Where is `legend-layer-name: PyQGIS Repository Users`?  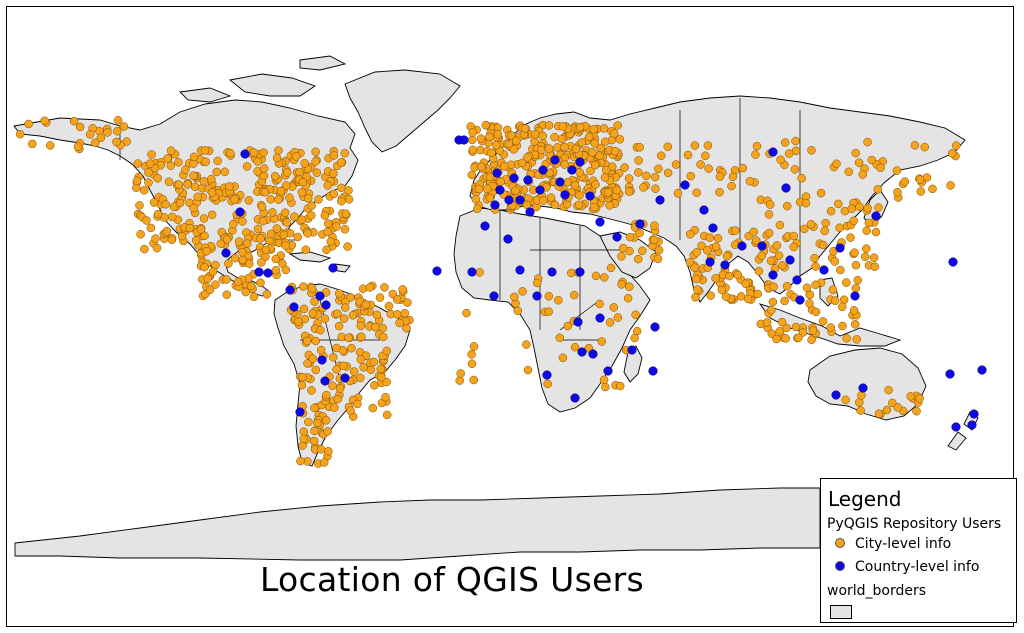 legend-layer-name: PyQGIS Repository Users is located at coordinates (914, 524).